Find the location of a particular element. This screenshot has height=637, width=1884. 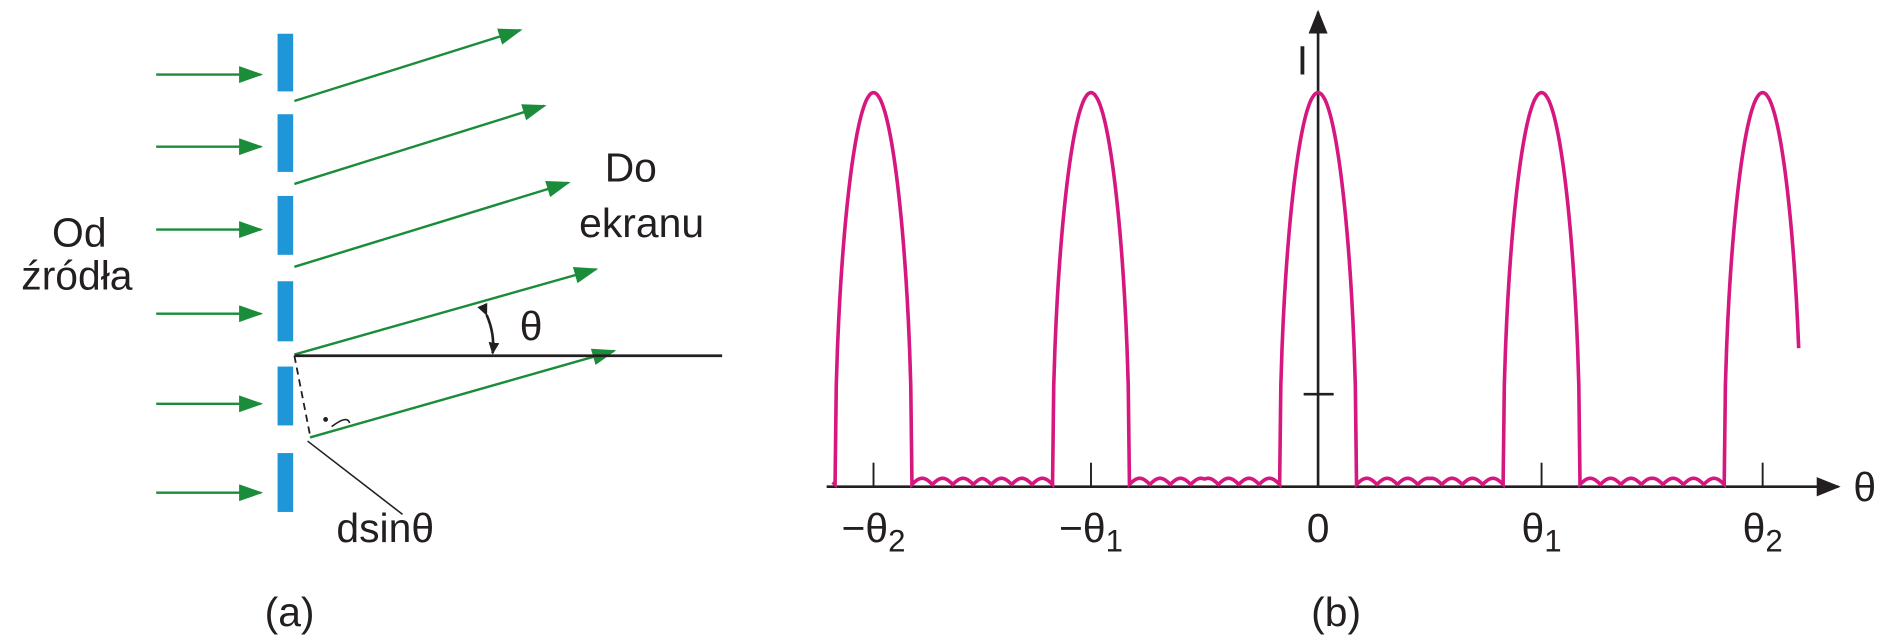

source-label: źródła is located at coordinates (77, 276).